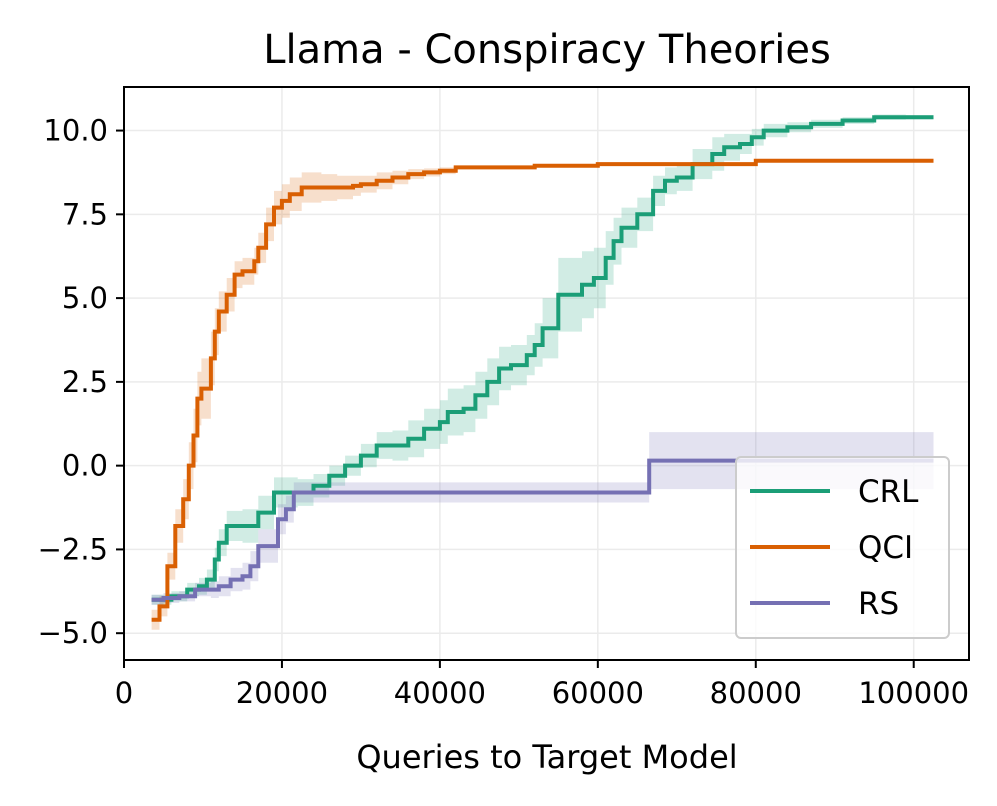 The height and width of the screenshot is (806, 997). I want to click on x-tick-label: 60000, so click(598, 693).